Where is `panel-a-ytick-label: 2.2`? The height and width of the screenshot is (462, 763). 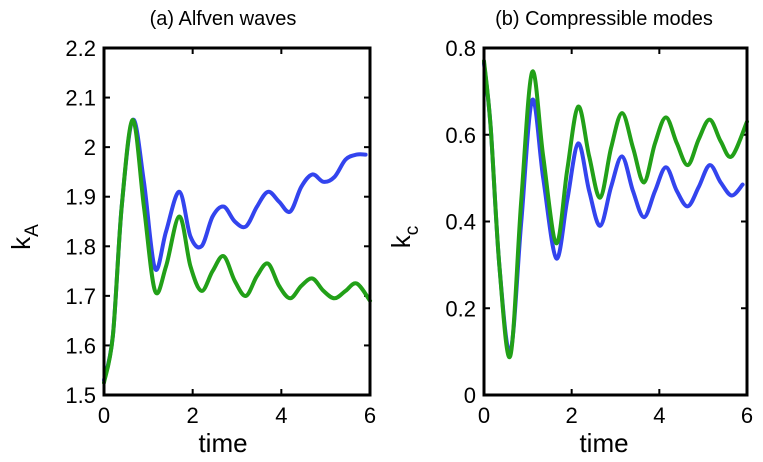
panel-a-ytick-label: 2.2 is located at coordinates (80, 48).